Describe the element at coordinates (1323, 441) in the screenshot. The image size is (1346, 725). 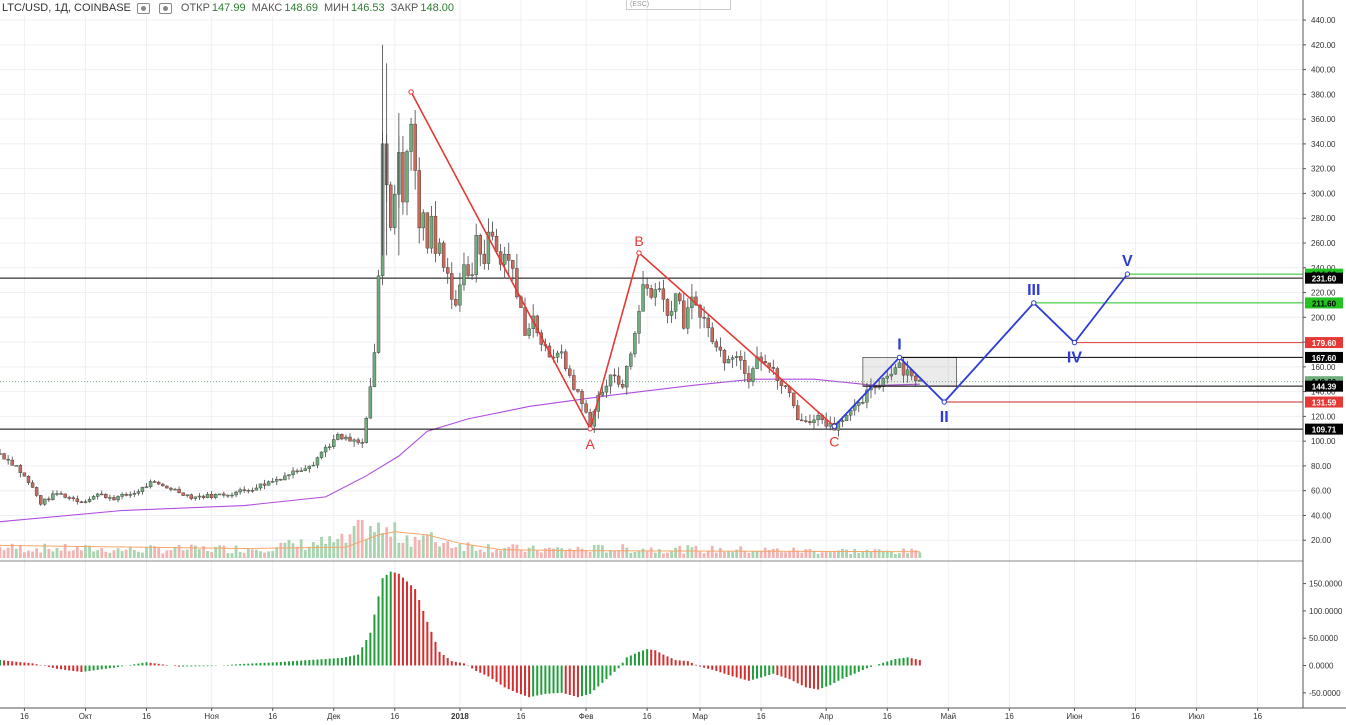
I see `price-tick-label: 100.00` at that location.